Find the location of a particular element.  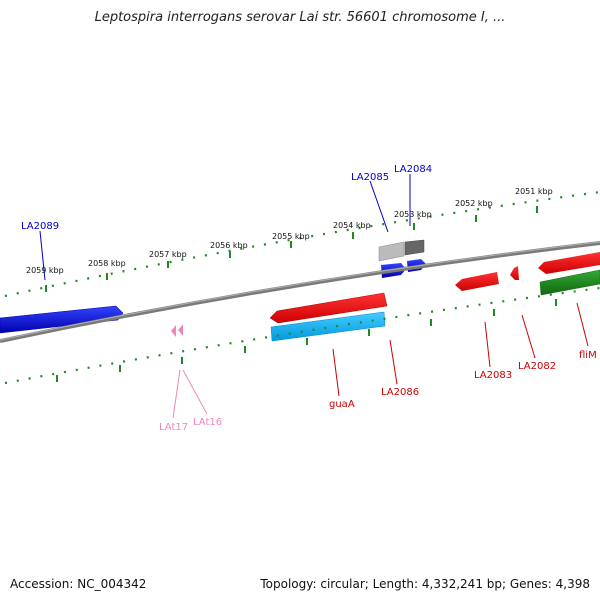

kbp-label-2054: 2054 kbp is located at coordinates (352, 225).